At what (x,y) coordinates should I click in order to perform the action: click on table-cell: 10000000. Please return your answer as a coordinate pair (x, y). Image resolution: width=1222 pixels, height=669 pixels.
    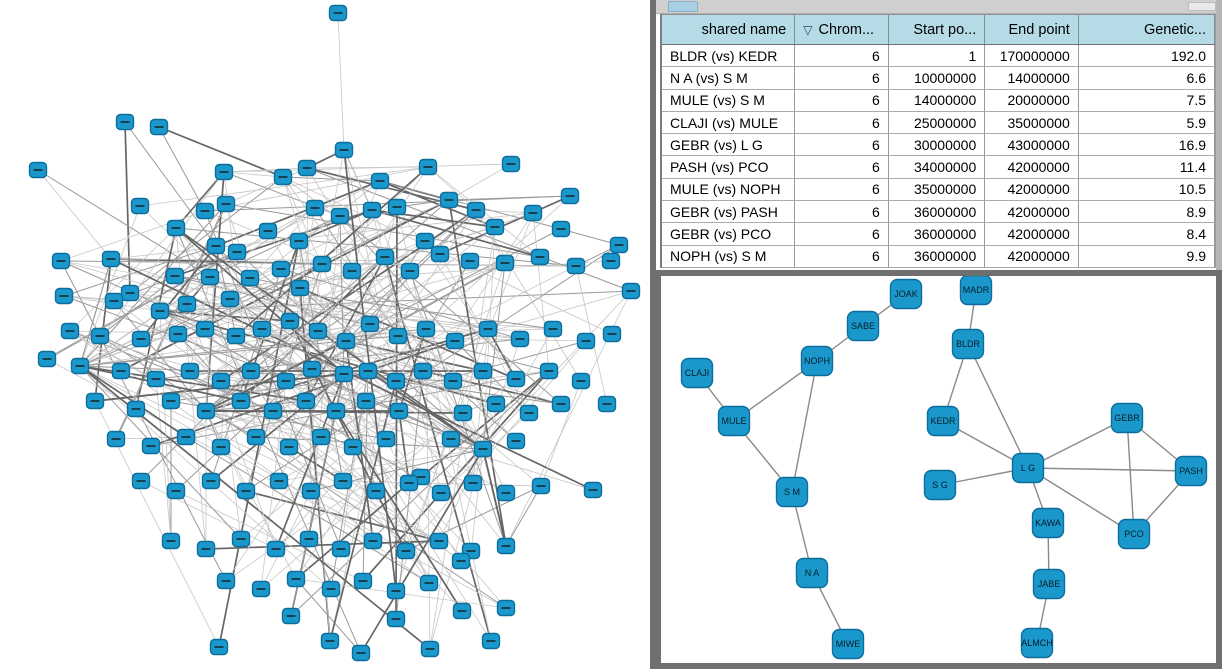
    Looking at the image, I should click on (937, 78).